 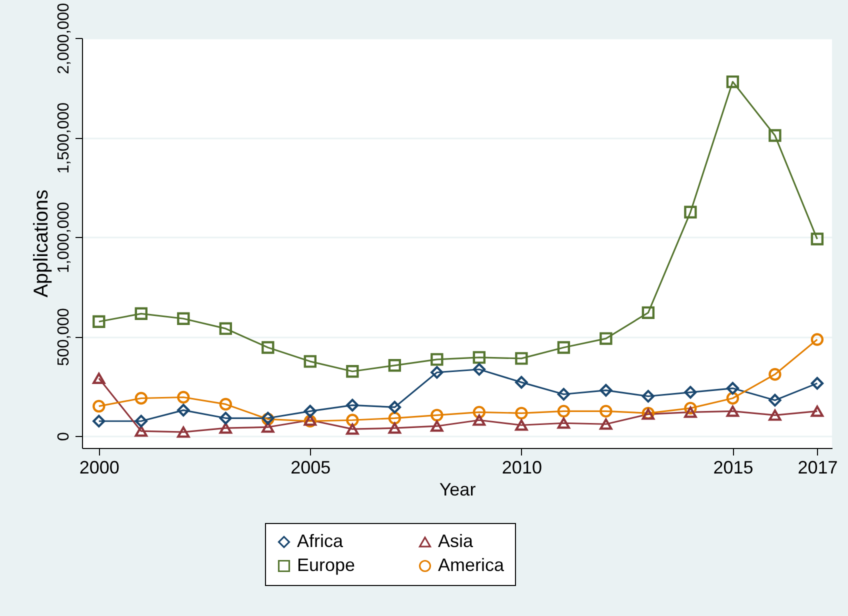 What do you see at coordinates (64, 38) in the screenshot?
I see `y-tick-label: 2,000,000` at bounding box center [64, 38].